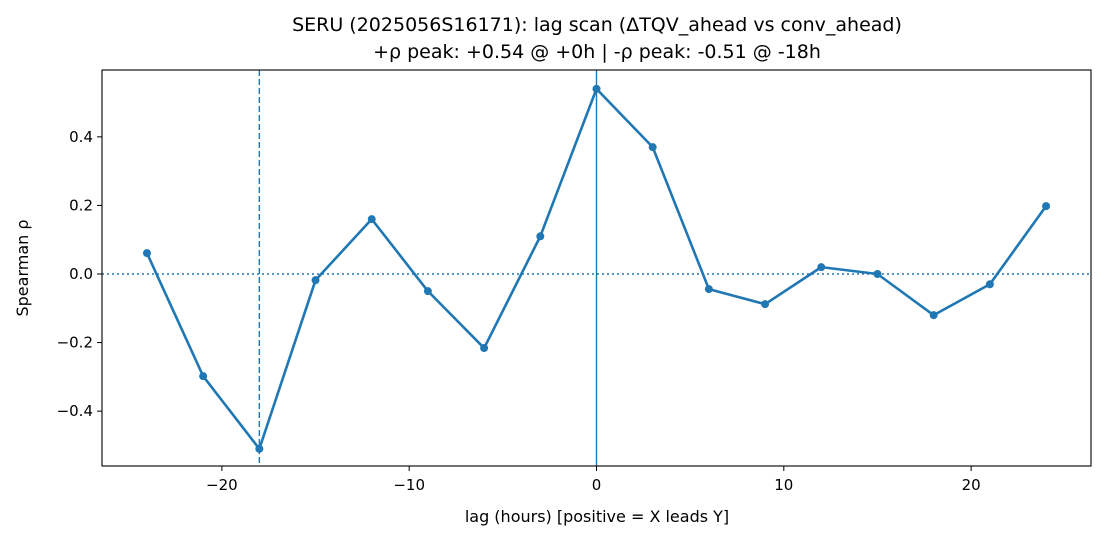 The width and height of the screenshot is (1105, 544). Describe the element at coordinates (597, 485) in the screenshot. I see `x-tick-label: 0` at that location.